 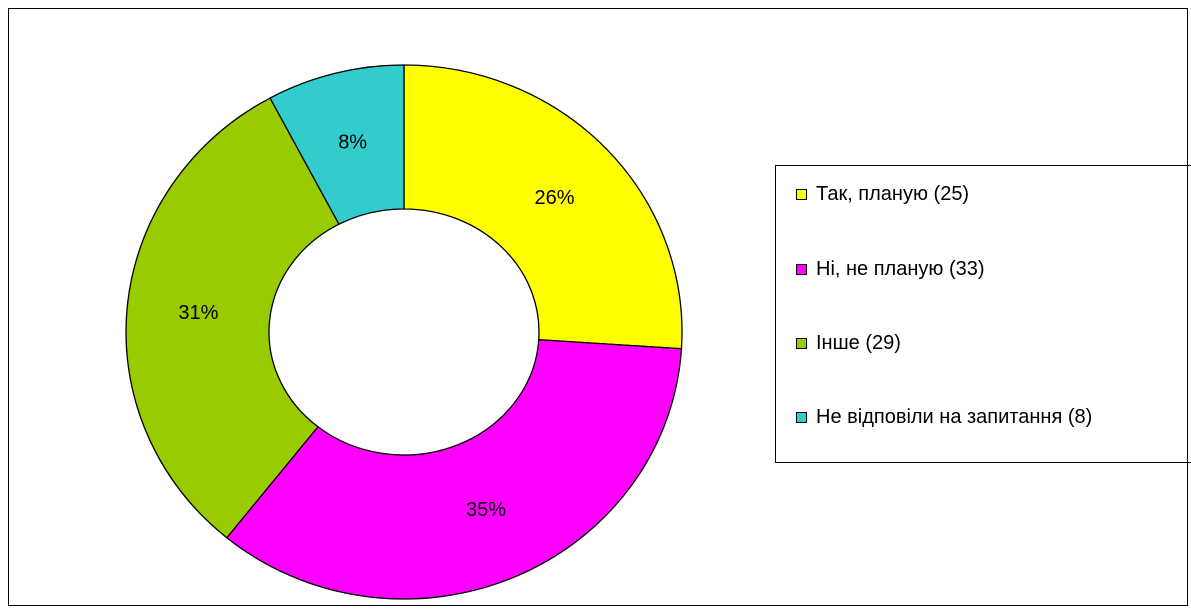 I want to click on data-label: 8%, so click(x=352, y=142).